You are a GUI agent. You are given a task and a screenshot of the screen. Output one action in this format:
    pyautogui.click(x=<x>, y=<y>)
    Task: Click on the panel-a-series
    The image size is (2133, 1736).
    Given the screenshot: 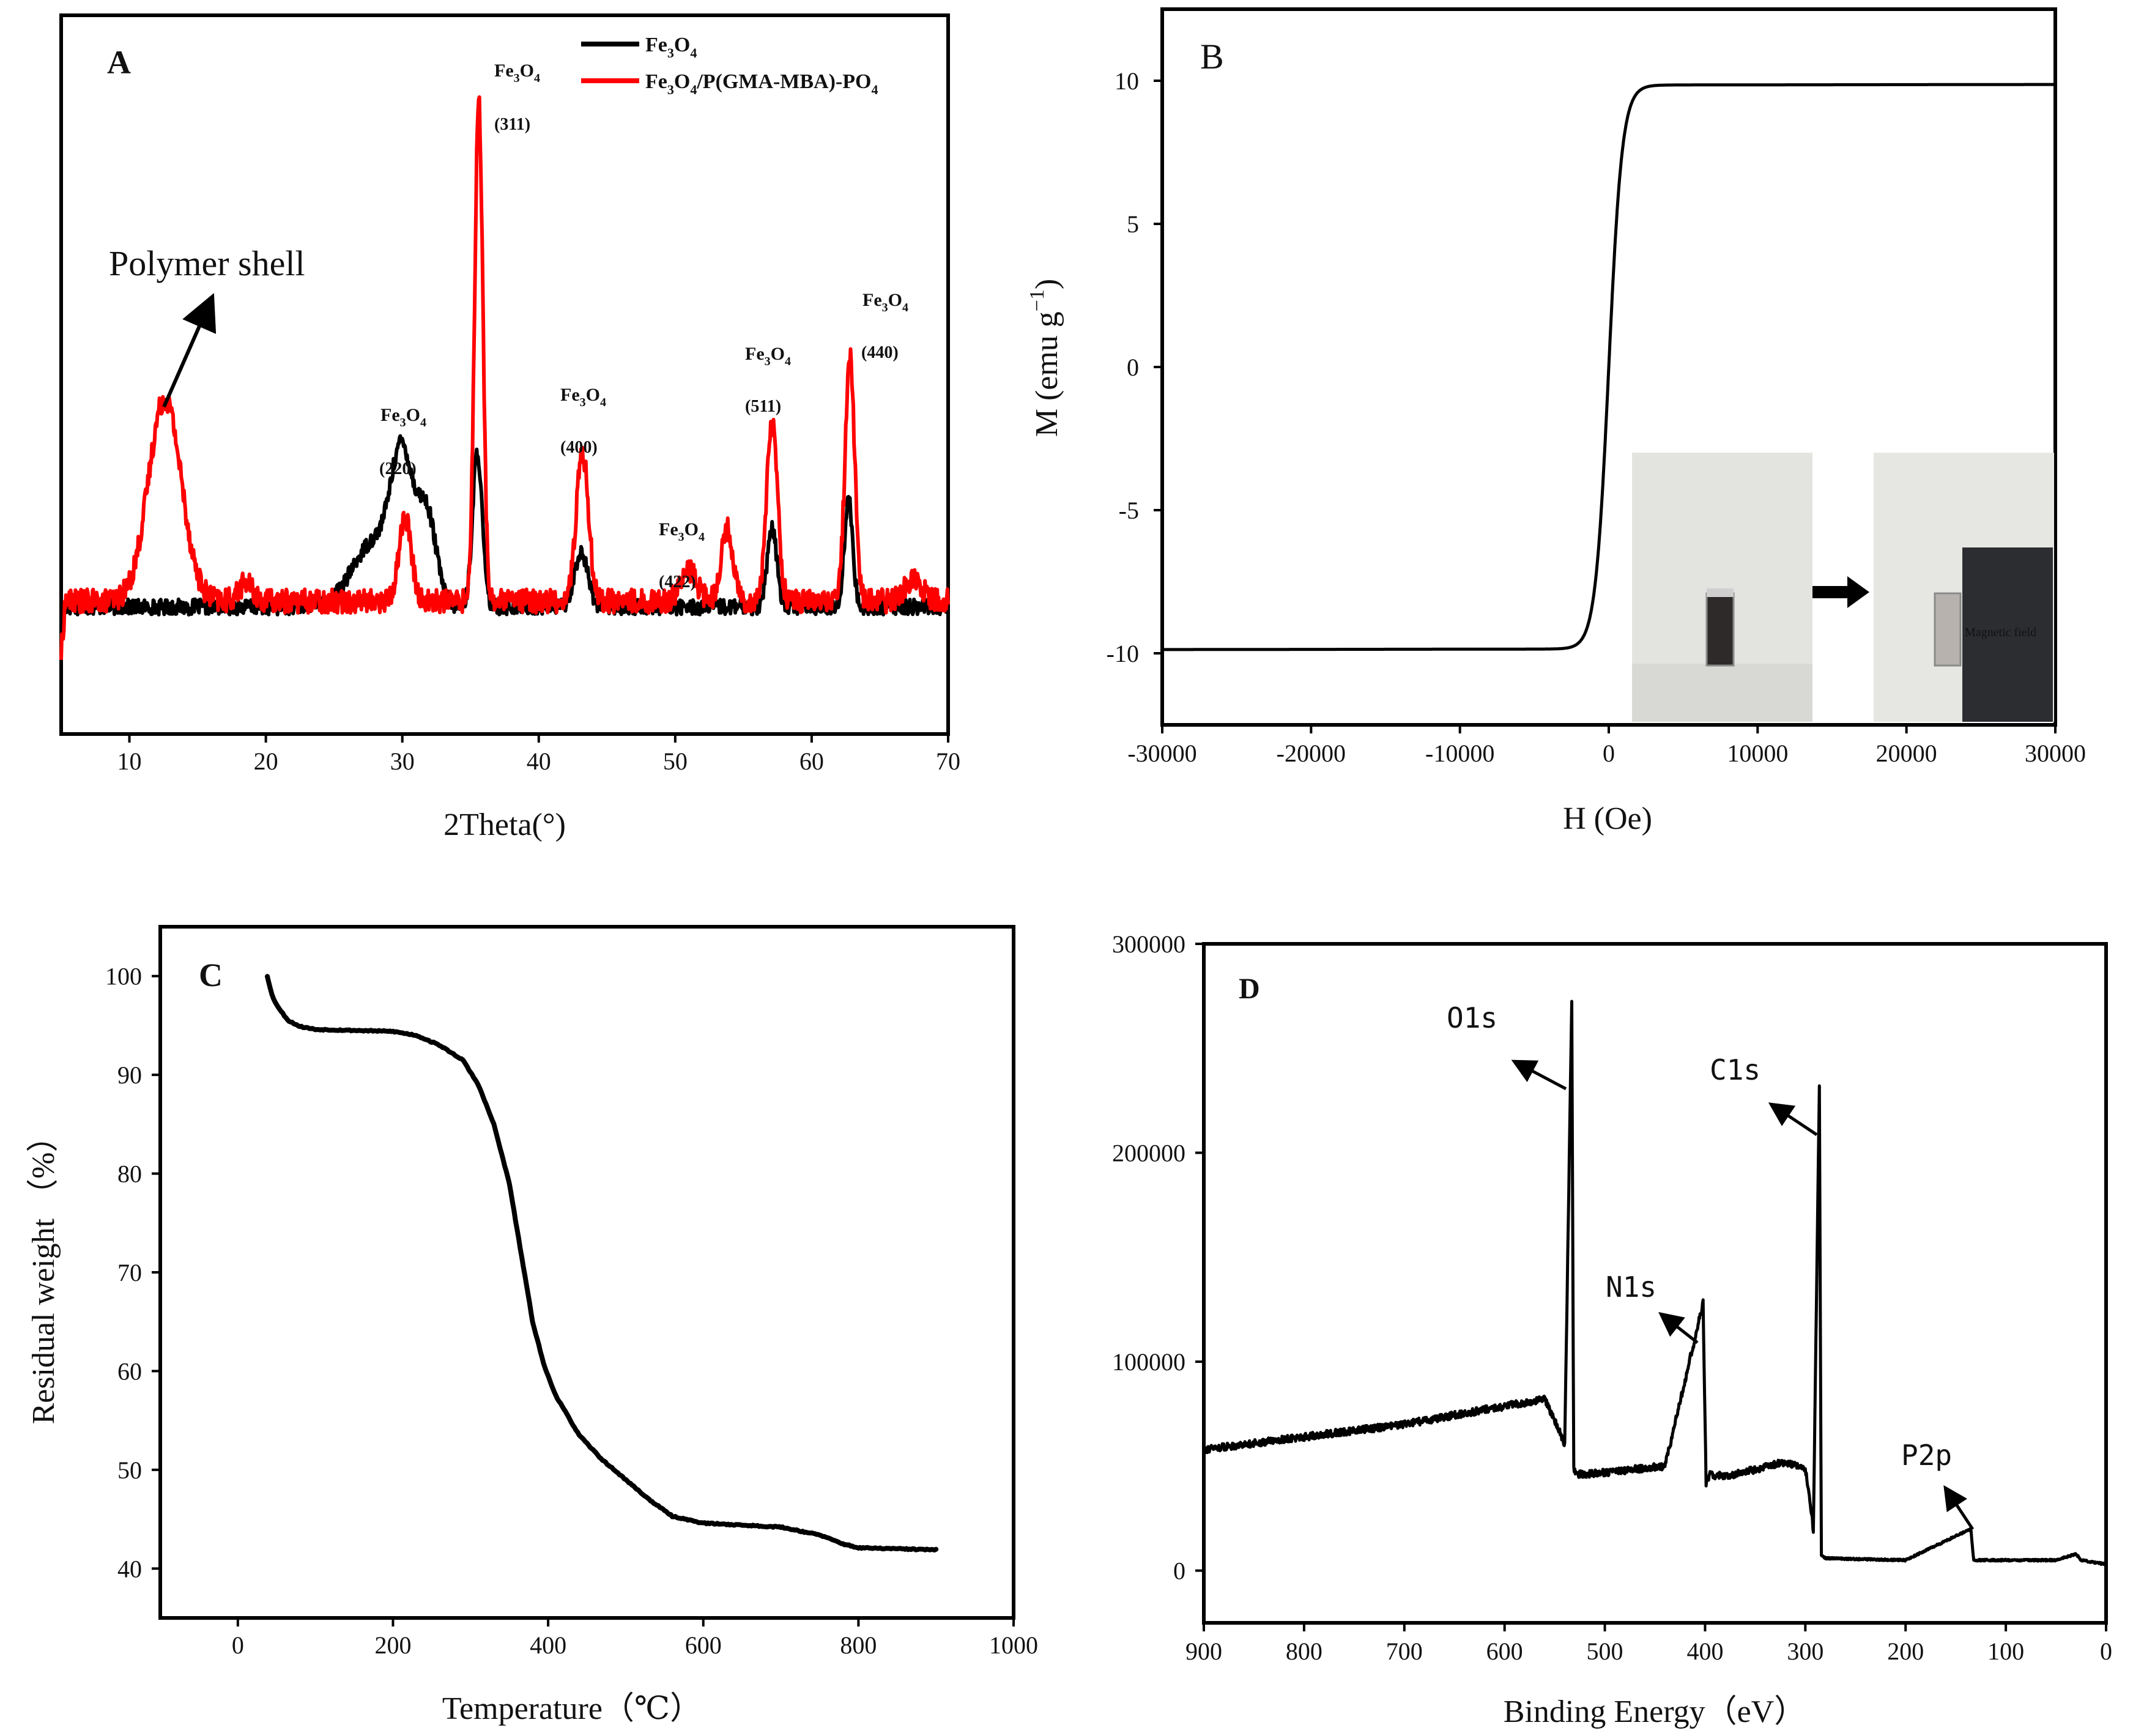 What is the action you would take?
    pyautogui.click(x=504, y=377)
    